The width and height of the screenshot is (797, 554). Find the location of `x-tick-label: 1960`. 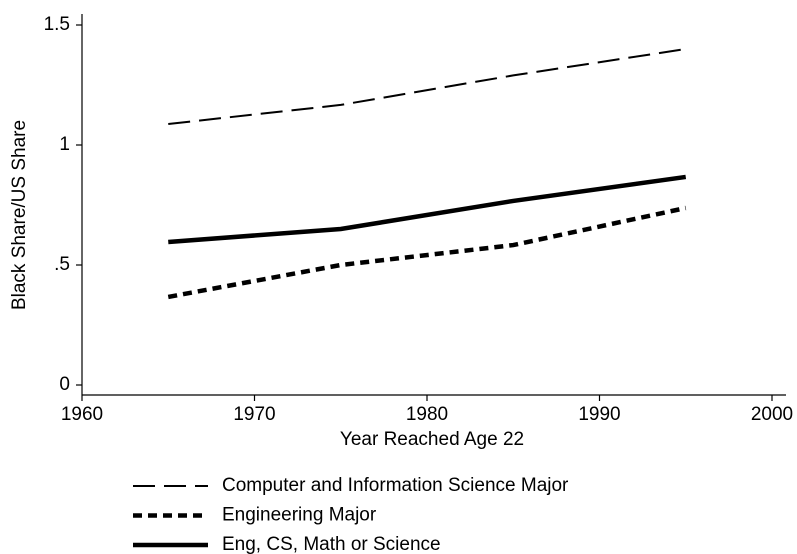

x-tick-label: 1960 is located at coordinates (82, 414).